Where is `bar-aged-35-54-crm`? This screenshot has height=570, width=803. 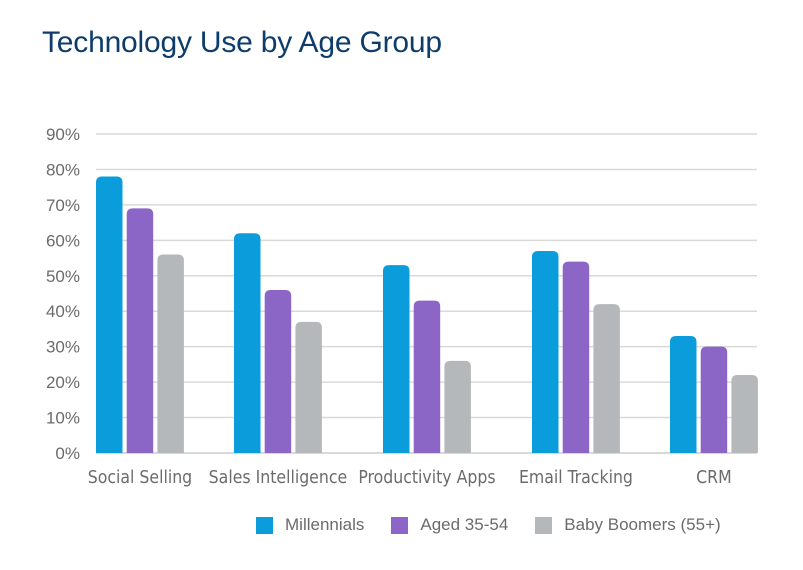
bar-aged-35-54-crm is located at coordinates (714, 399).